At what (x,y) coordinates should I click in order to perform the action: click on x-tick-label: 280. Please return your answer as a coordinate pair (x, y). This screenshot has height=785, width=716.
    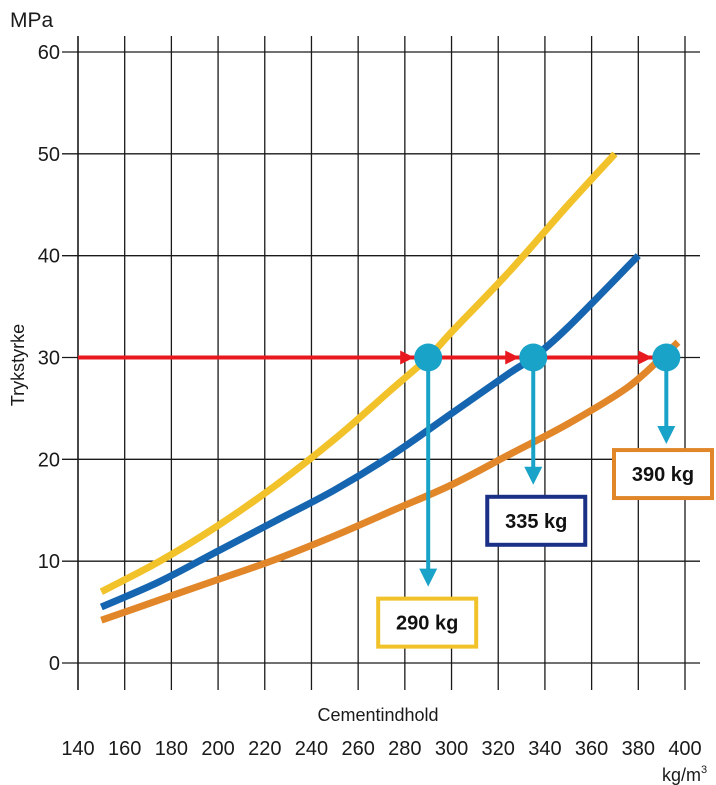
    Looking at the image, I should click on (404, 749).